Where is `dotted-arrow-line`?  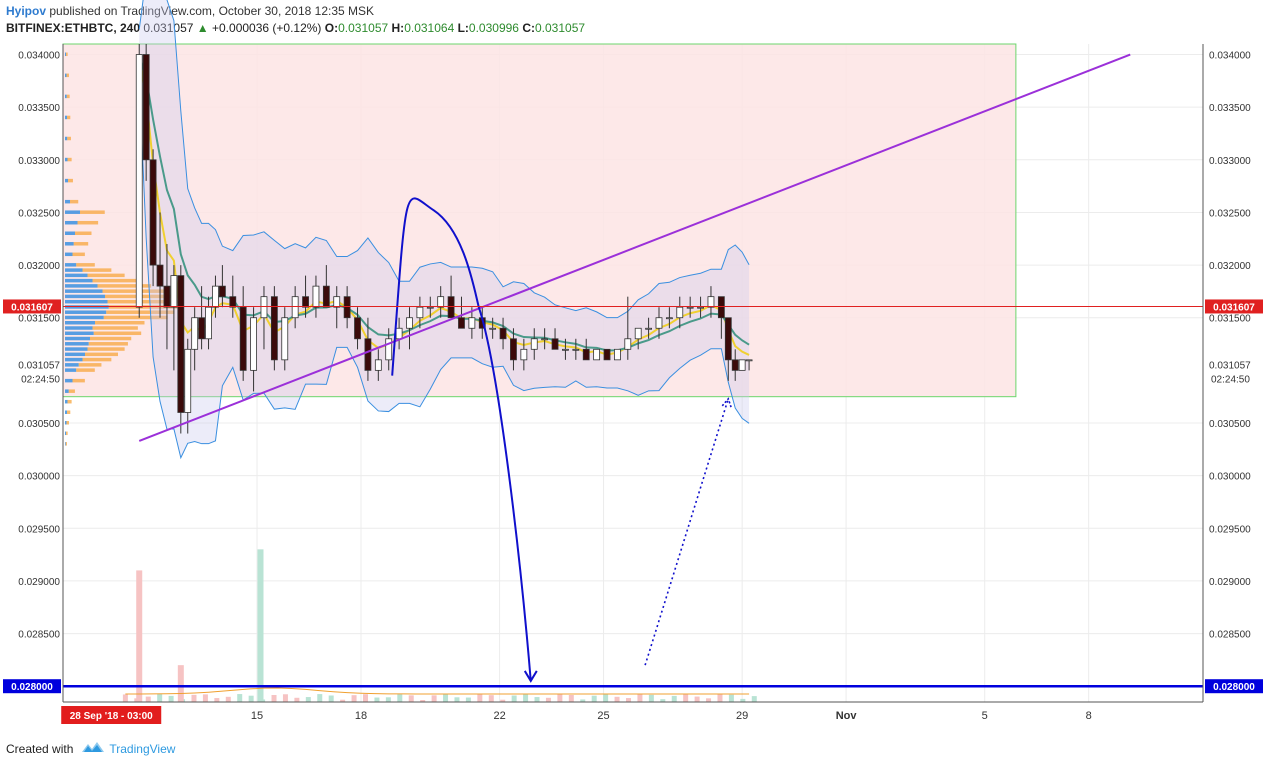
dotted-arrow-line is located at coordinates (687, 532).